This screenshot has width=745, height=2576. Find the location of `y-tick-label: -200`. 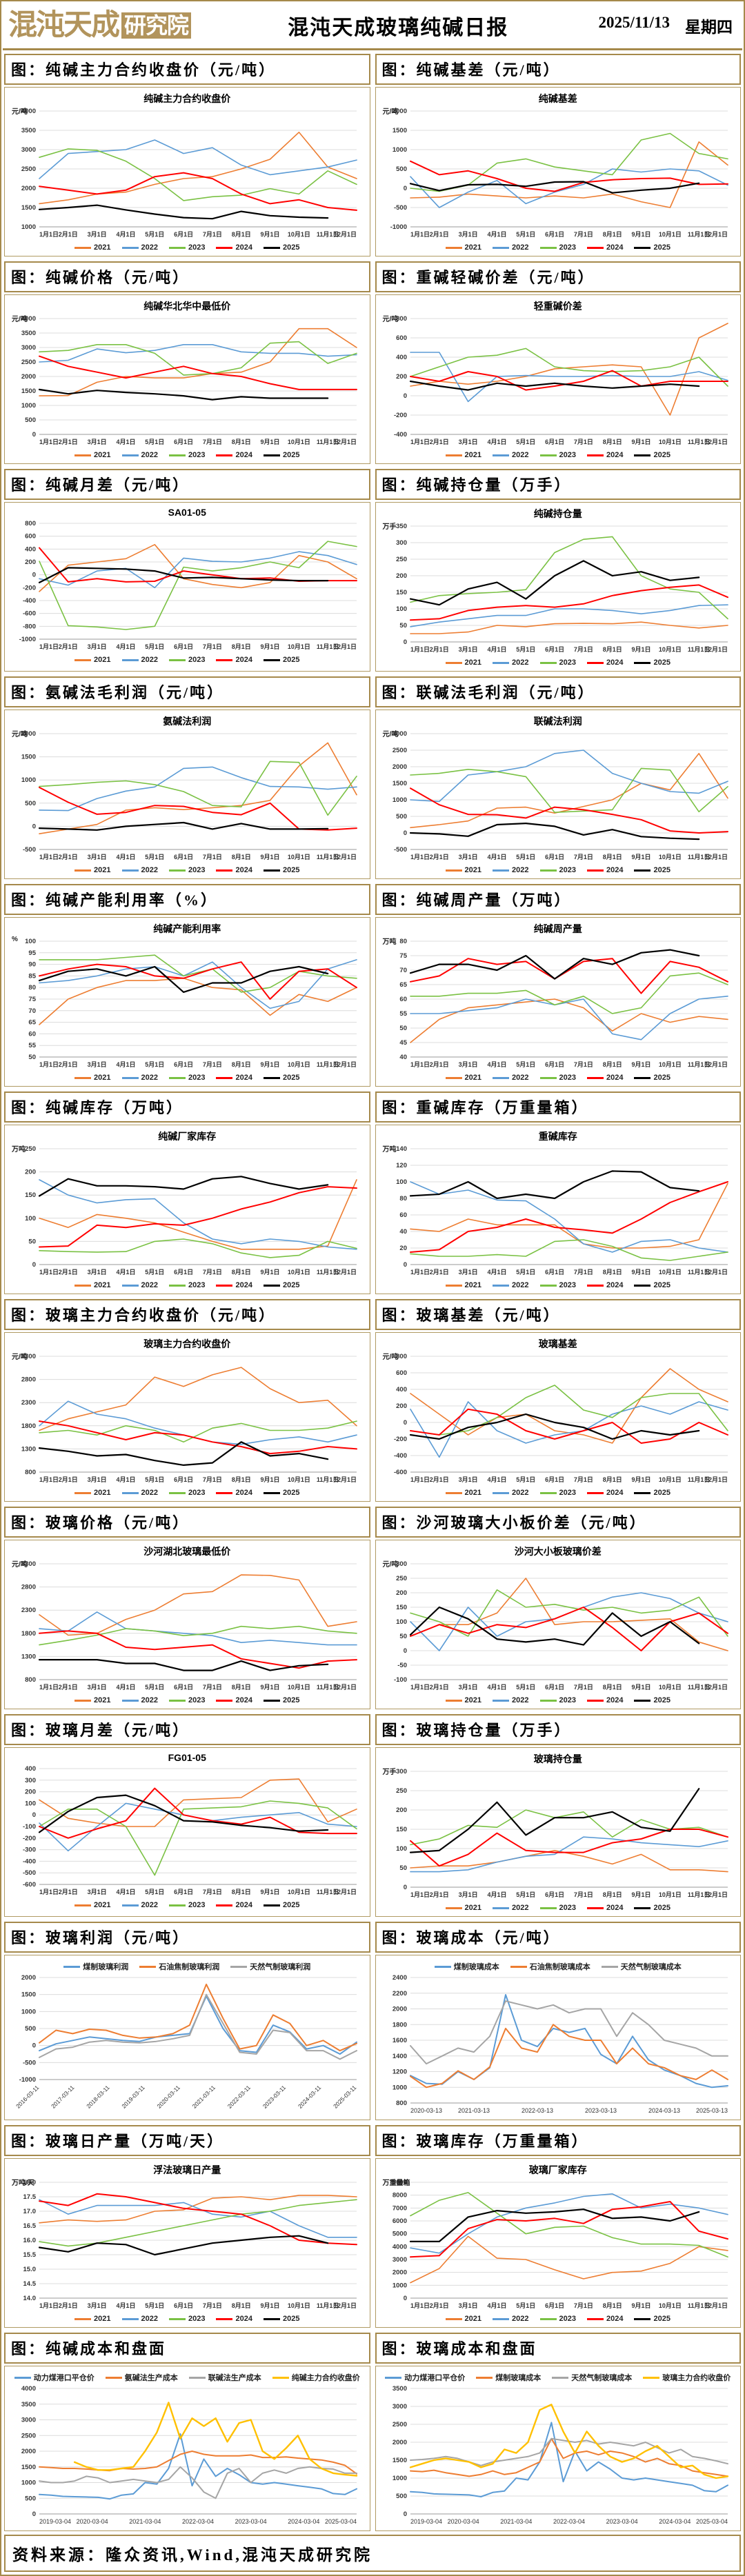

y-tick-label: -200 is located at coordinates (400, 1439).